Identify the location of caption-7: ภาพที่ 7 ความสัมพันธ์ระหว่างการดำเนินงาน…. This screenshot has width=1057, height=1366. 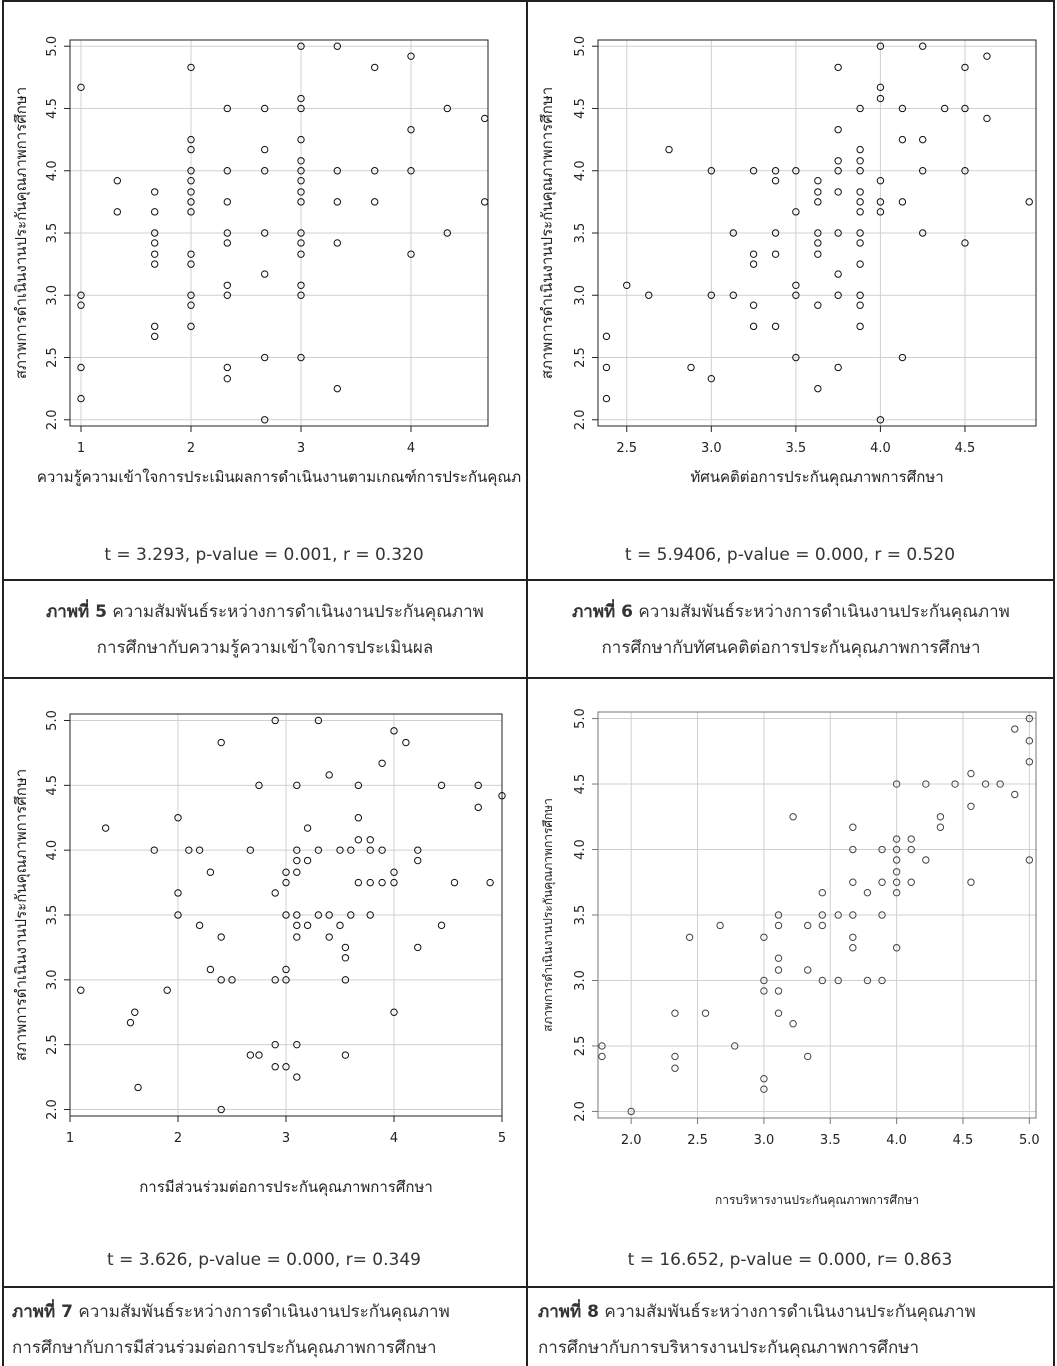
(267, 1330).